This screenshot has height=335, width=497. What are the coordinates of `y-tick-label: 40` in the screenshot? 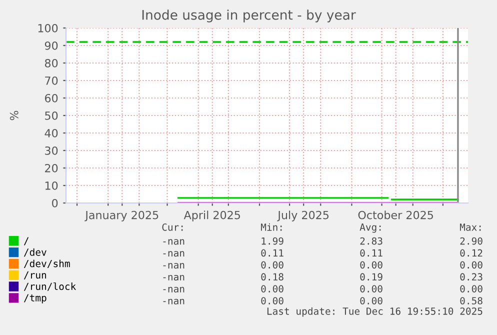 It's located at (51, 133).